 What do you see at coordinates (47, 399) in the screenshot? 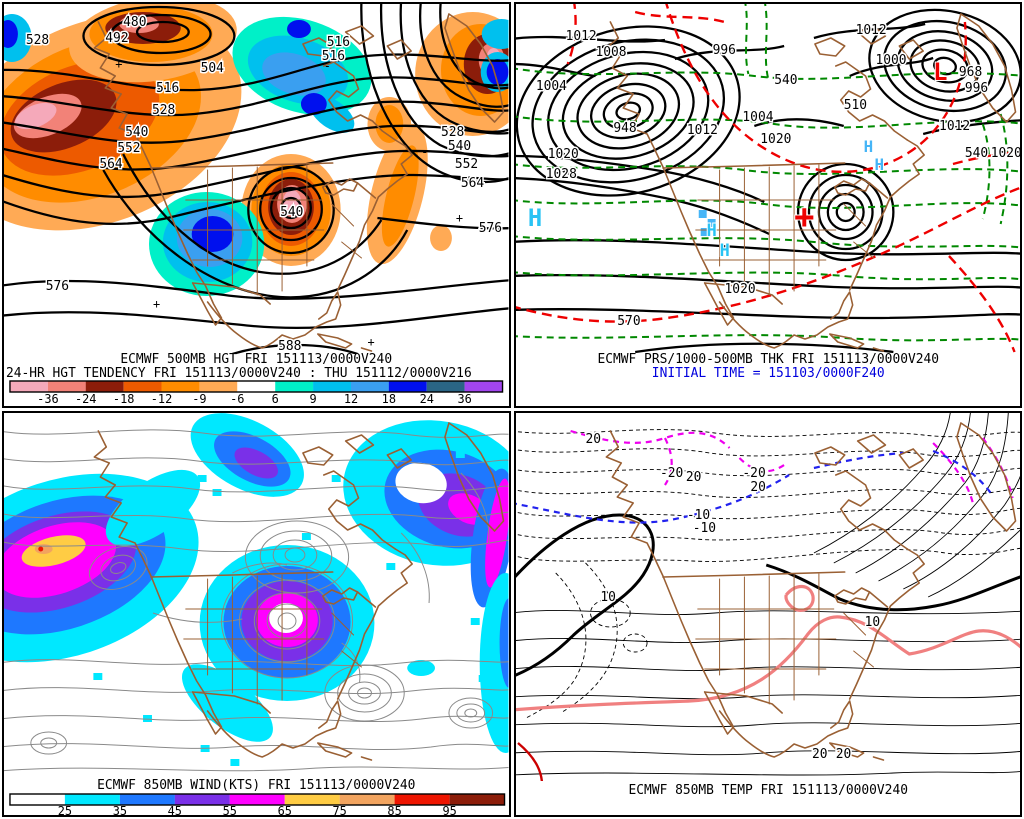
I see `colorbar-tick: -36` at bounding box center [47, 399].